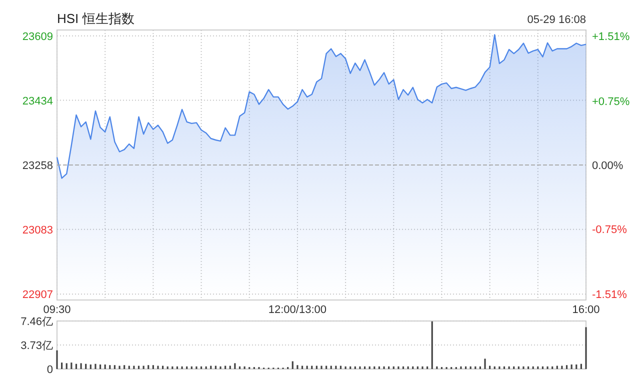 This screenshot has height=377, width=638. Describe the element at coordinates (610, 230) in the screenshot. I see `y2-tick-label: -0.75%` at that location.